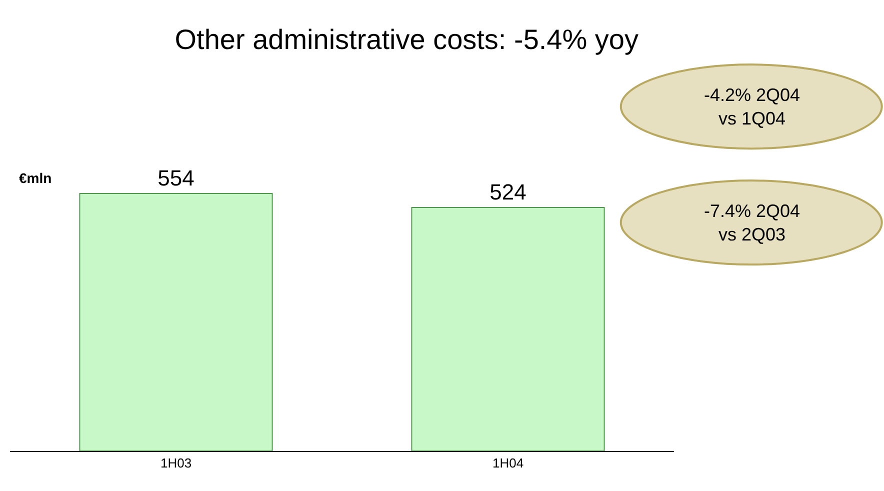 The image size is (884, 491). Describe the element at coordinates (35, 178) in the screenshot. I see `y-axis-title: €mln` at that location.